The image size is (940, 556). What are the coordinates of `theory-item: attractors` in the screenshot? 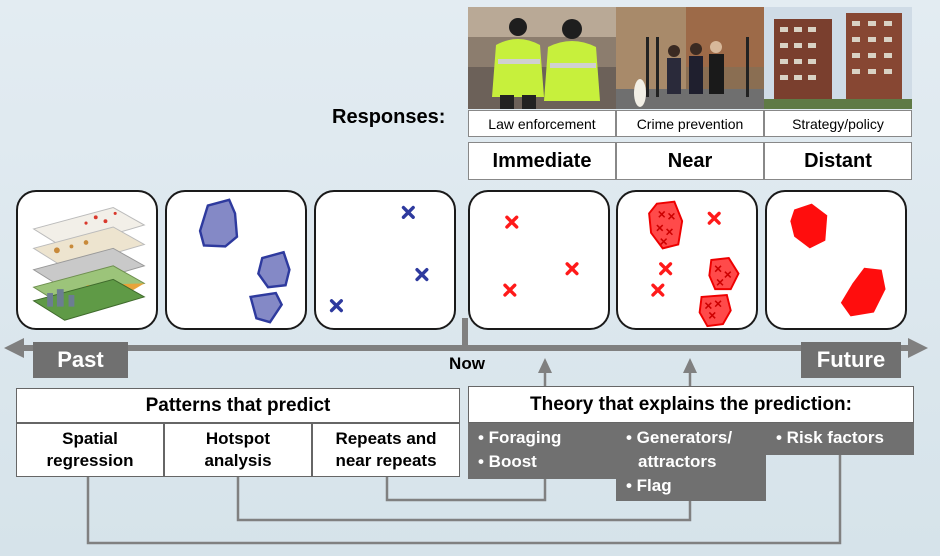 It's located at (677, 461).